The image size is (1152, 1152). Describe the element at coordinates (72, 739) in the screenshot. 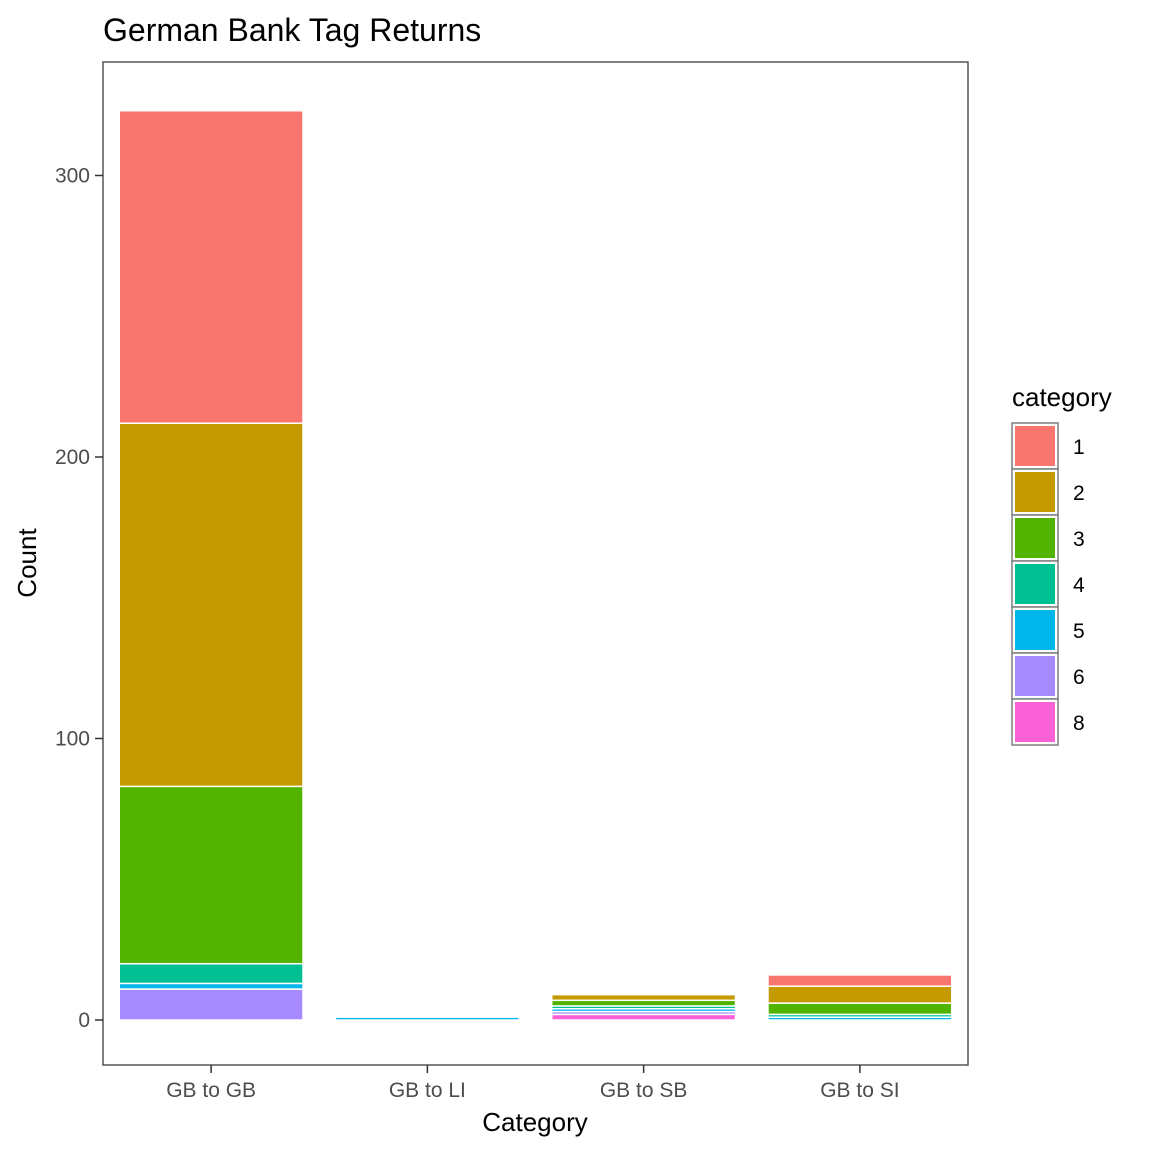

I see `y-tick-label: 100` at that location.